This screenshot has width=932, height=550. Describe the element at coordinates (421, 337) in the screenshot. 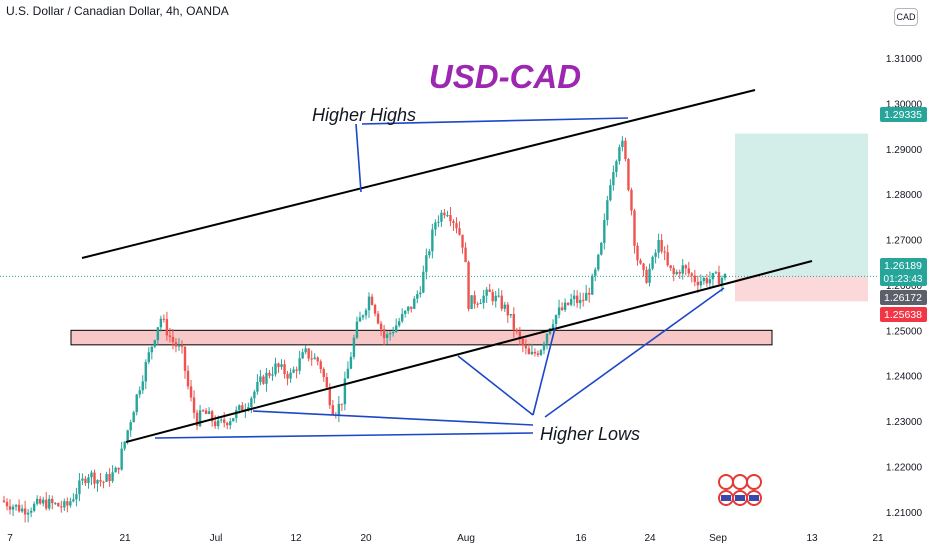

I see `support-zone` at that location.